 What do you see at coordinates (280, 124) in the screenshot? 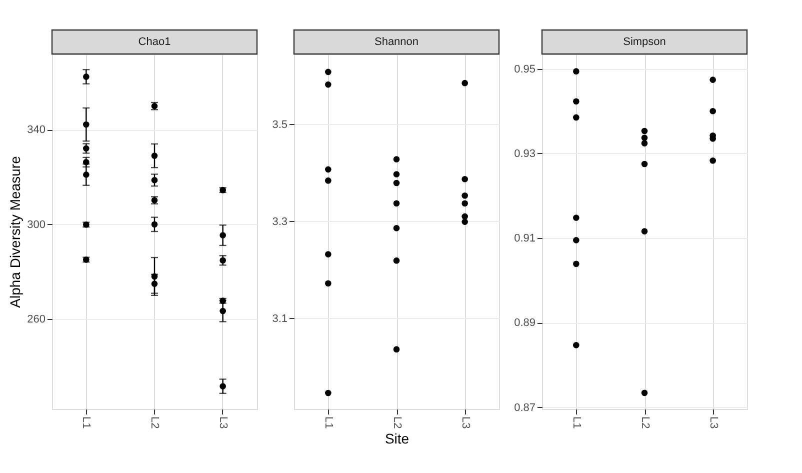
I see `y-tick-label: 3.5` at bounding box center [280, 124].